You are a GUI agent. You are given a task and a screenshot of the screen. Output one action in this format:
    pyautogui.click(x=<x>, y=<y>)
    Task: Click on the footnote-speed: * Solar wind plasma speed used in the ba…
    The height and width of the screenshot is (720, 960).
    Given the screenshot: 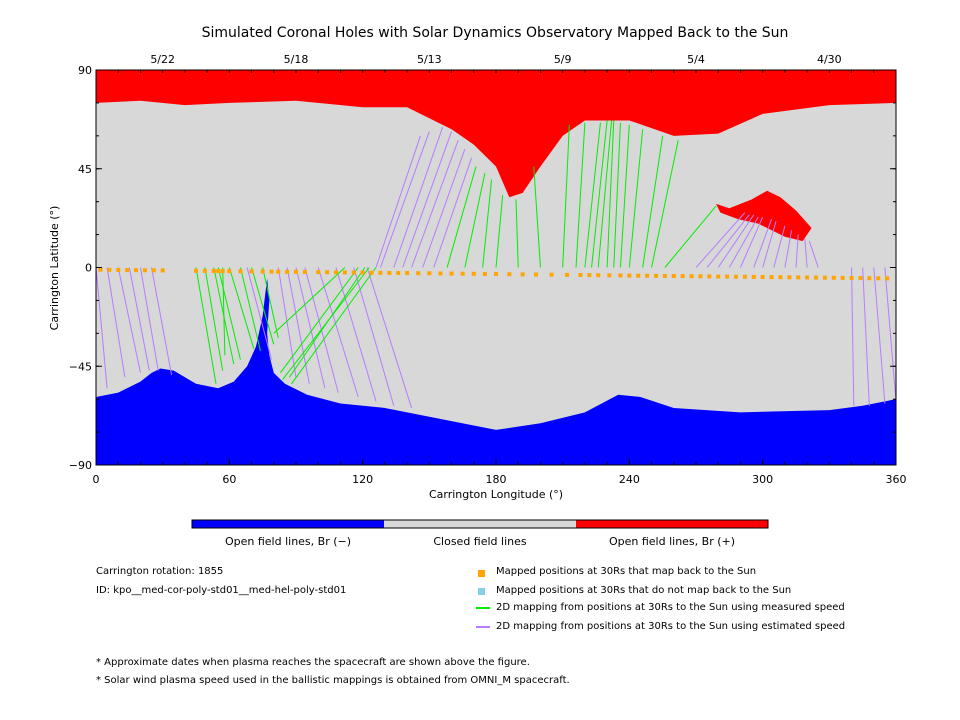 What is the action you would take?
    pyautogui.click(x=333, y=680)
    